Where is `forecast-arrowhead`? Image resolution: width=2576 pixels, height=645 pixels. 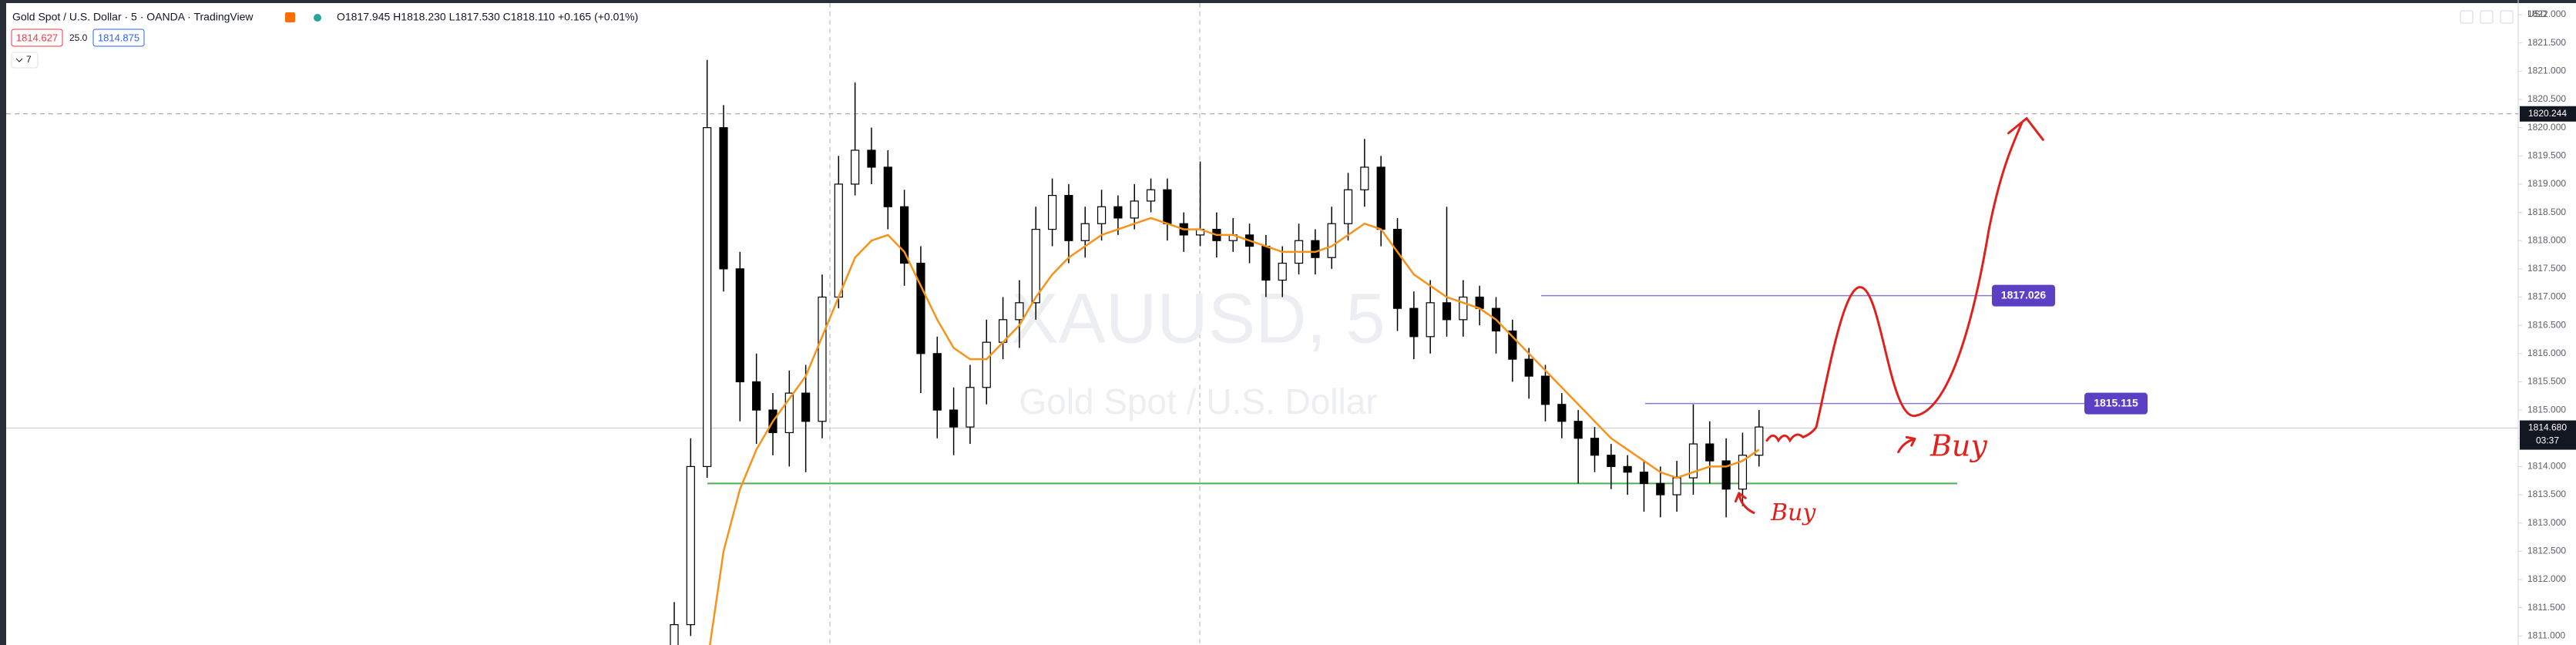
forecast-arrowhead is located at coordinates (2025, 128).